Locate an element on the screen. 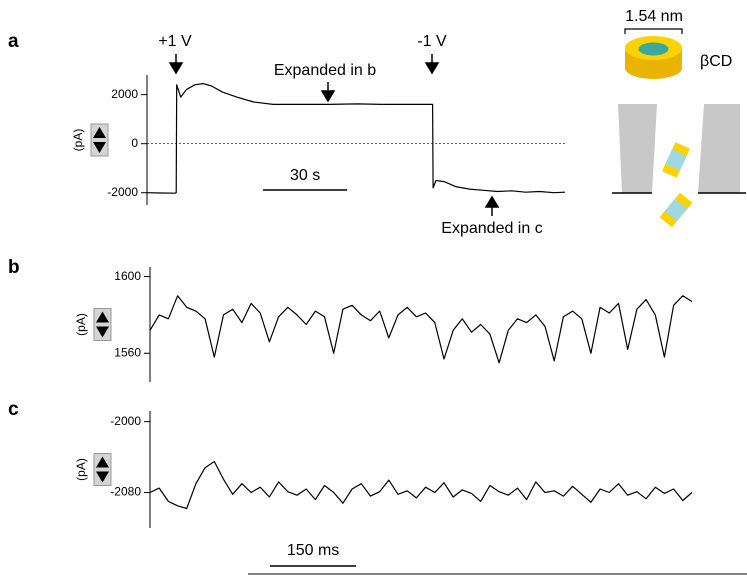 This screenshot has height=575, width=747. annotation: +1 V is located at coordinates (175, 41).